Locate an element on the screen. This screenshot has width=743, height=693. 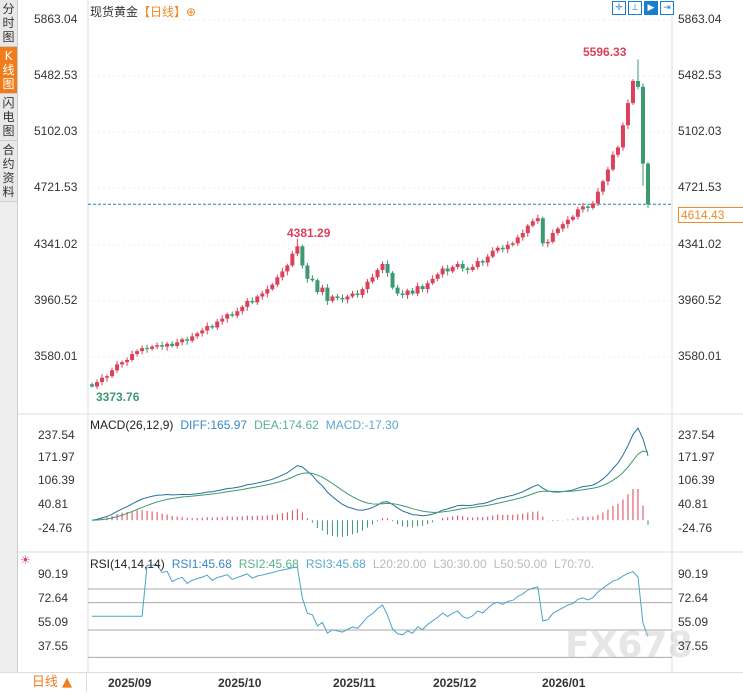
price-tick-right: 5482.53 is located at coordinates (700, 75).